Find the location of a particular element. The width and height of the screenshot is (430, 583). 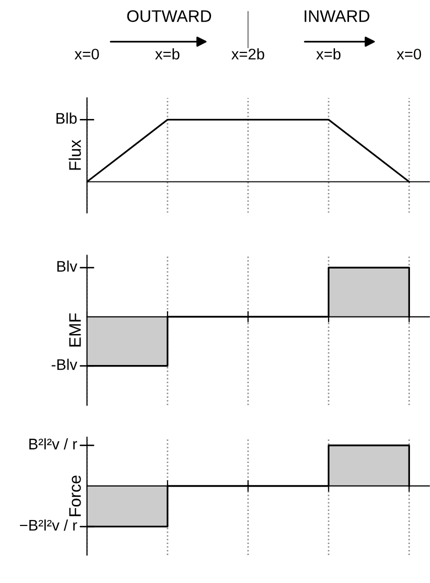

text: B²l²v / r is located at coordinates (53, 444).